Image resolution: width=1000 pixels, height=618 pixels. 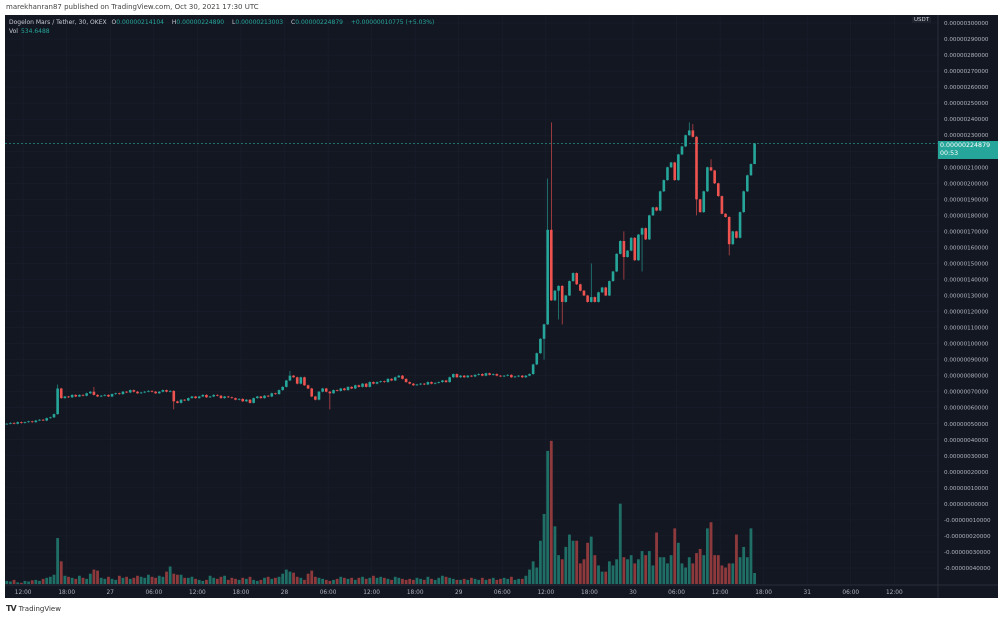 I want to click on open-label: O, so click(x=114, y=22).